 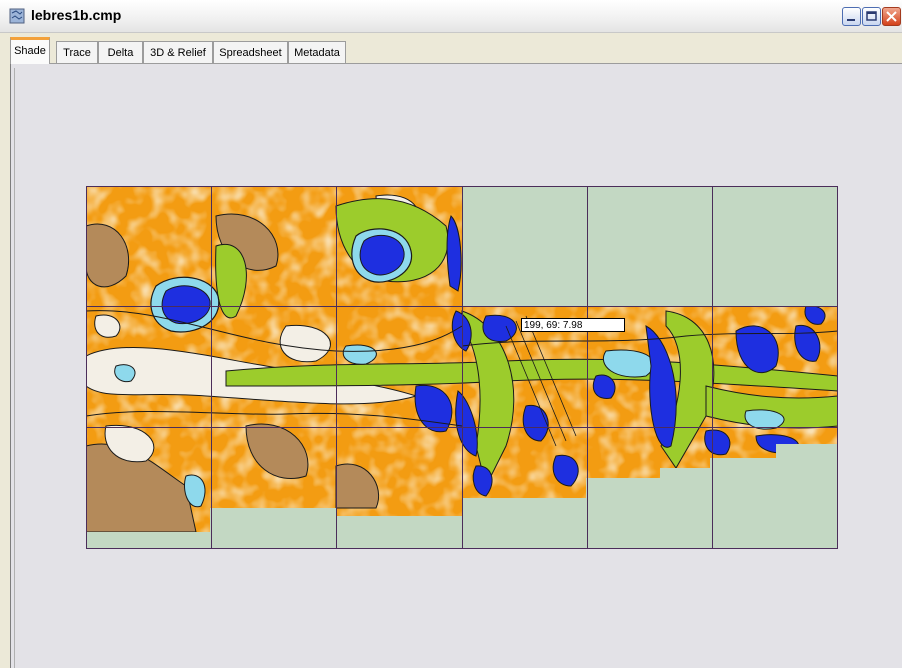 I want to click on close-button, so click(x=891, y=16).